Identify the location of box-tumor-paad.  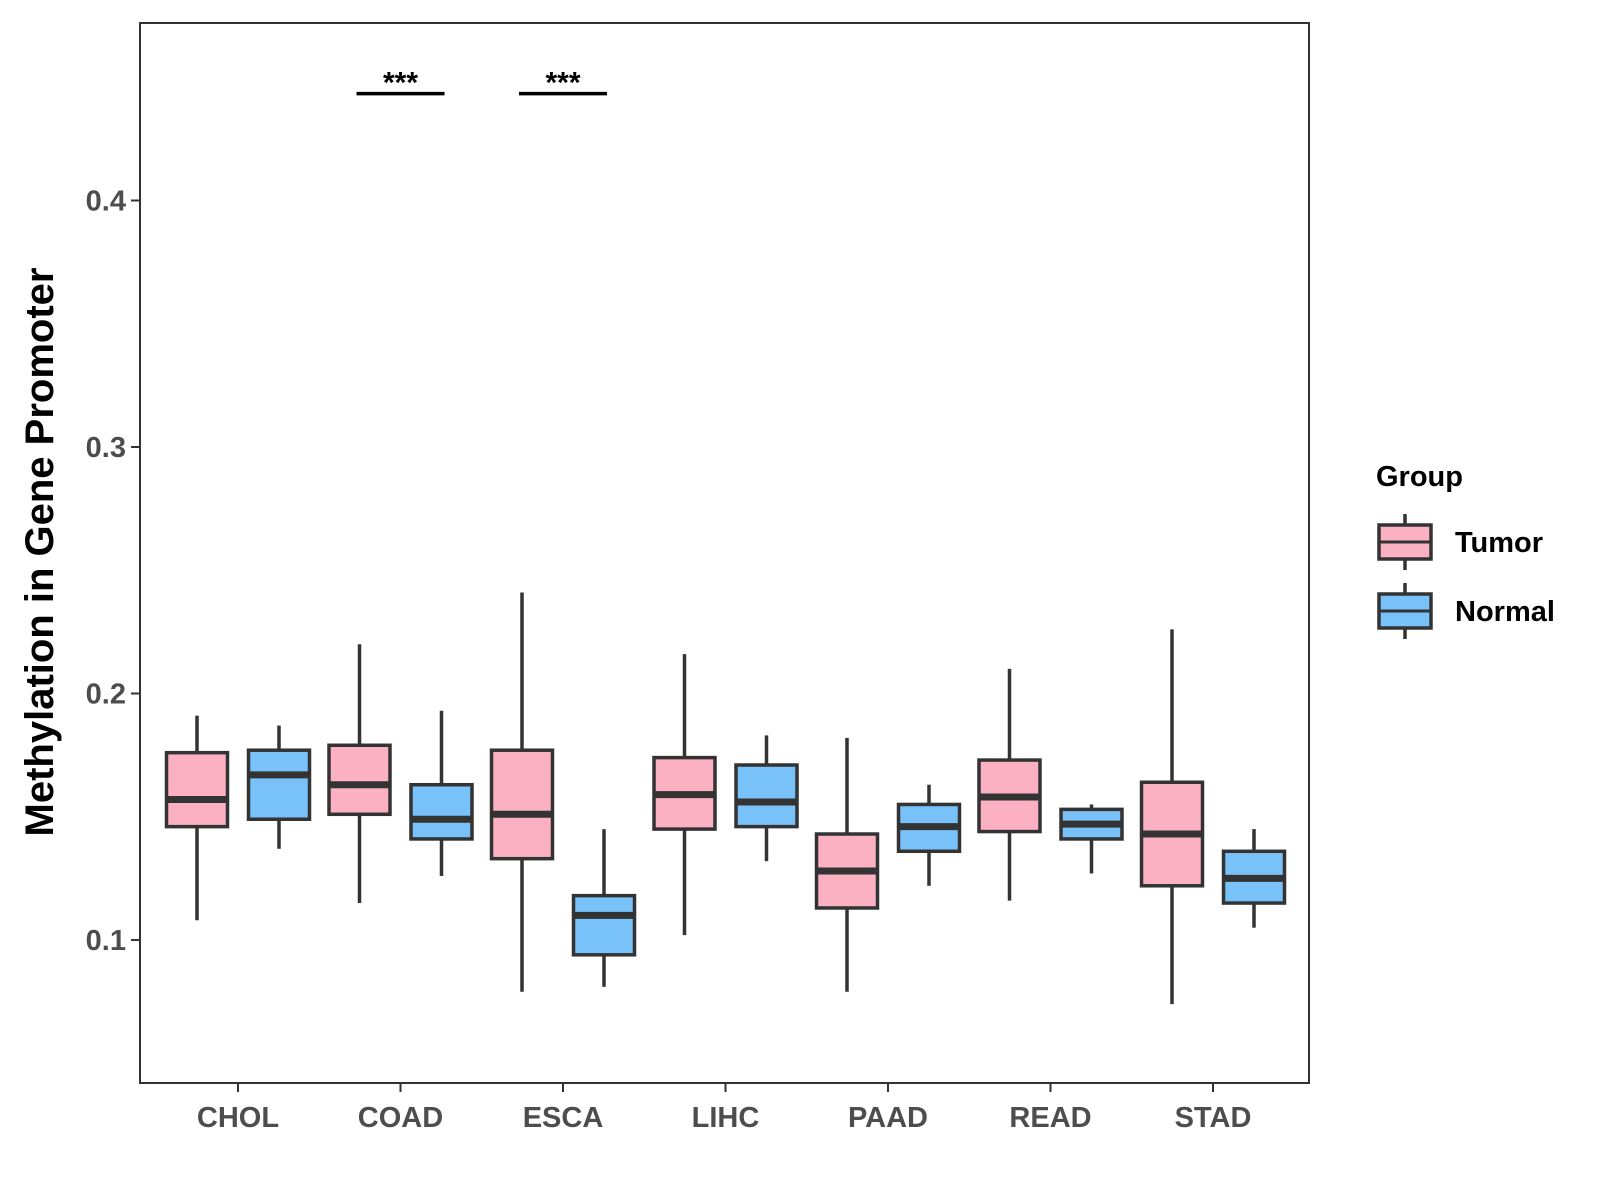
(847, 864).